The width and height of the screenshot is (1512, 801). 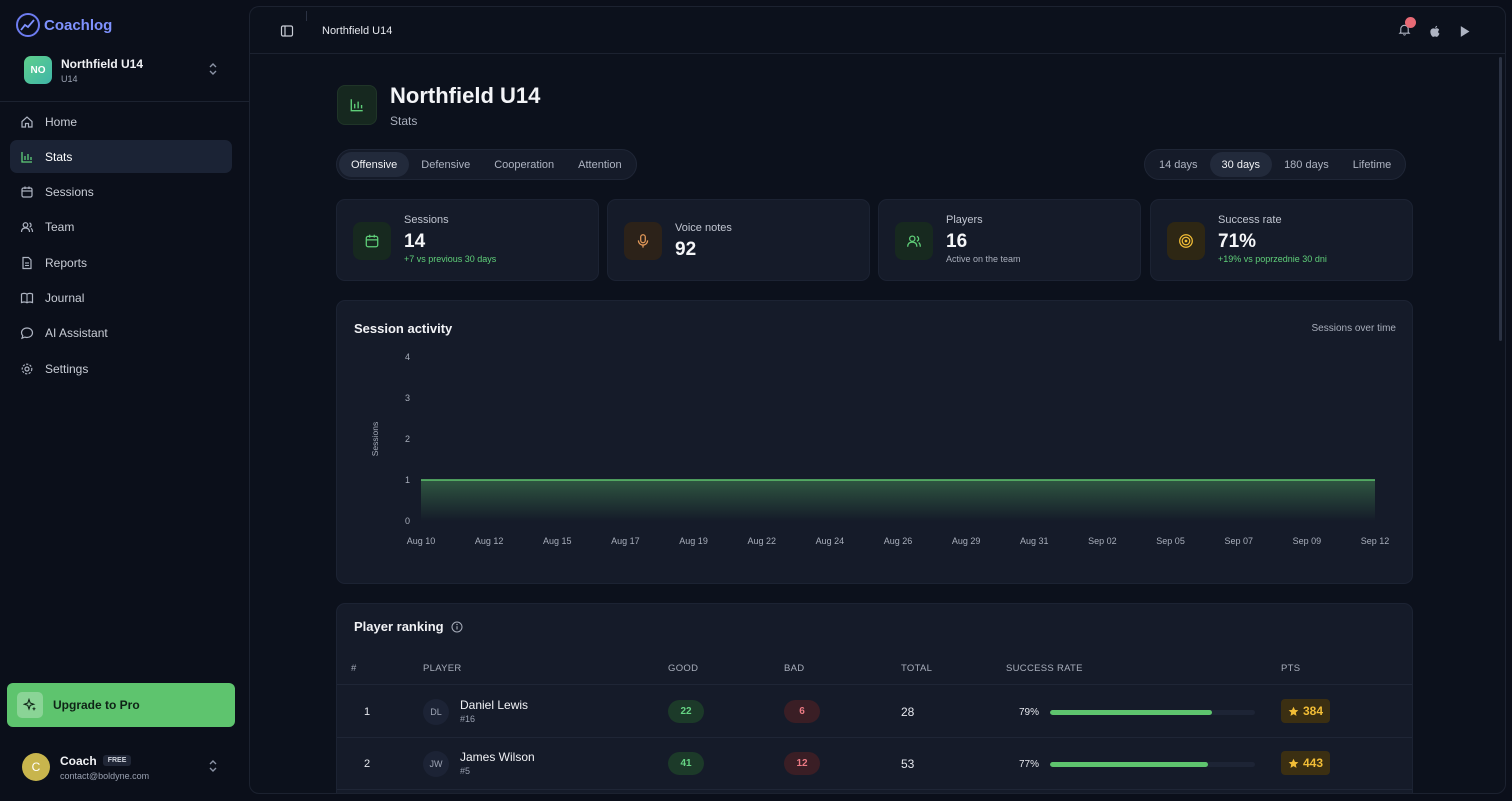 I want to click on page-icon, so click(x=357, y=105).